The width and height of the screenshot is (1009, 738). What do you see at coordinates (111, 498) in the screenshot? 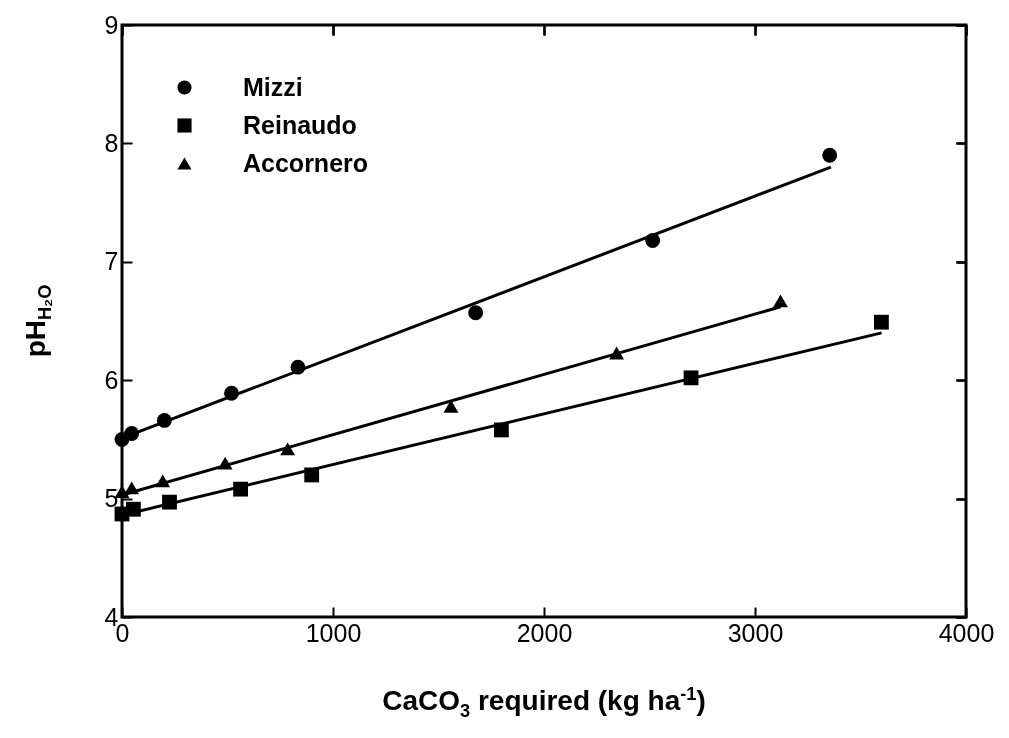
I see `y-tick-label: 5` at bounding box center [111, 498].